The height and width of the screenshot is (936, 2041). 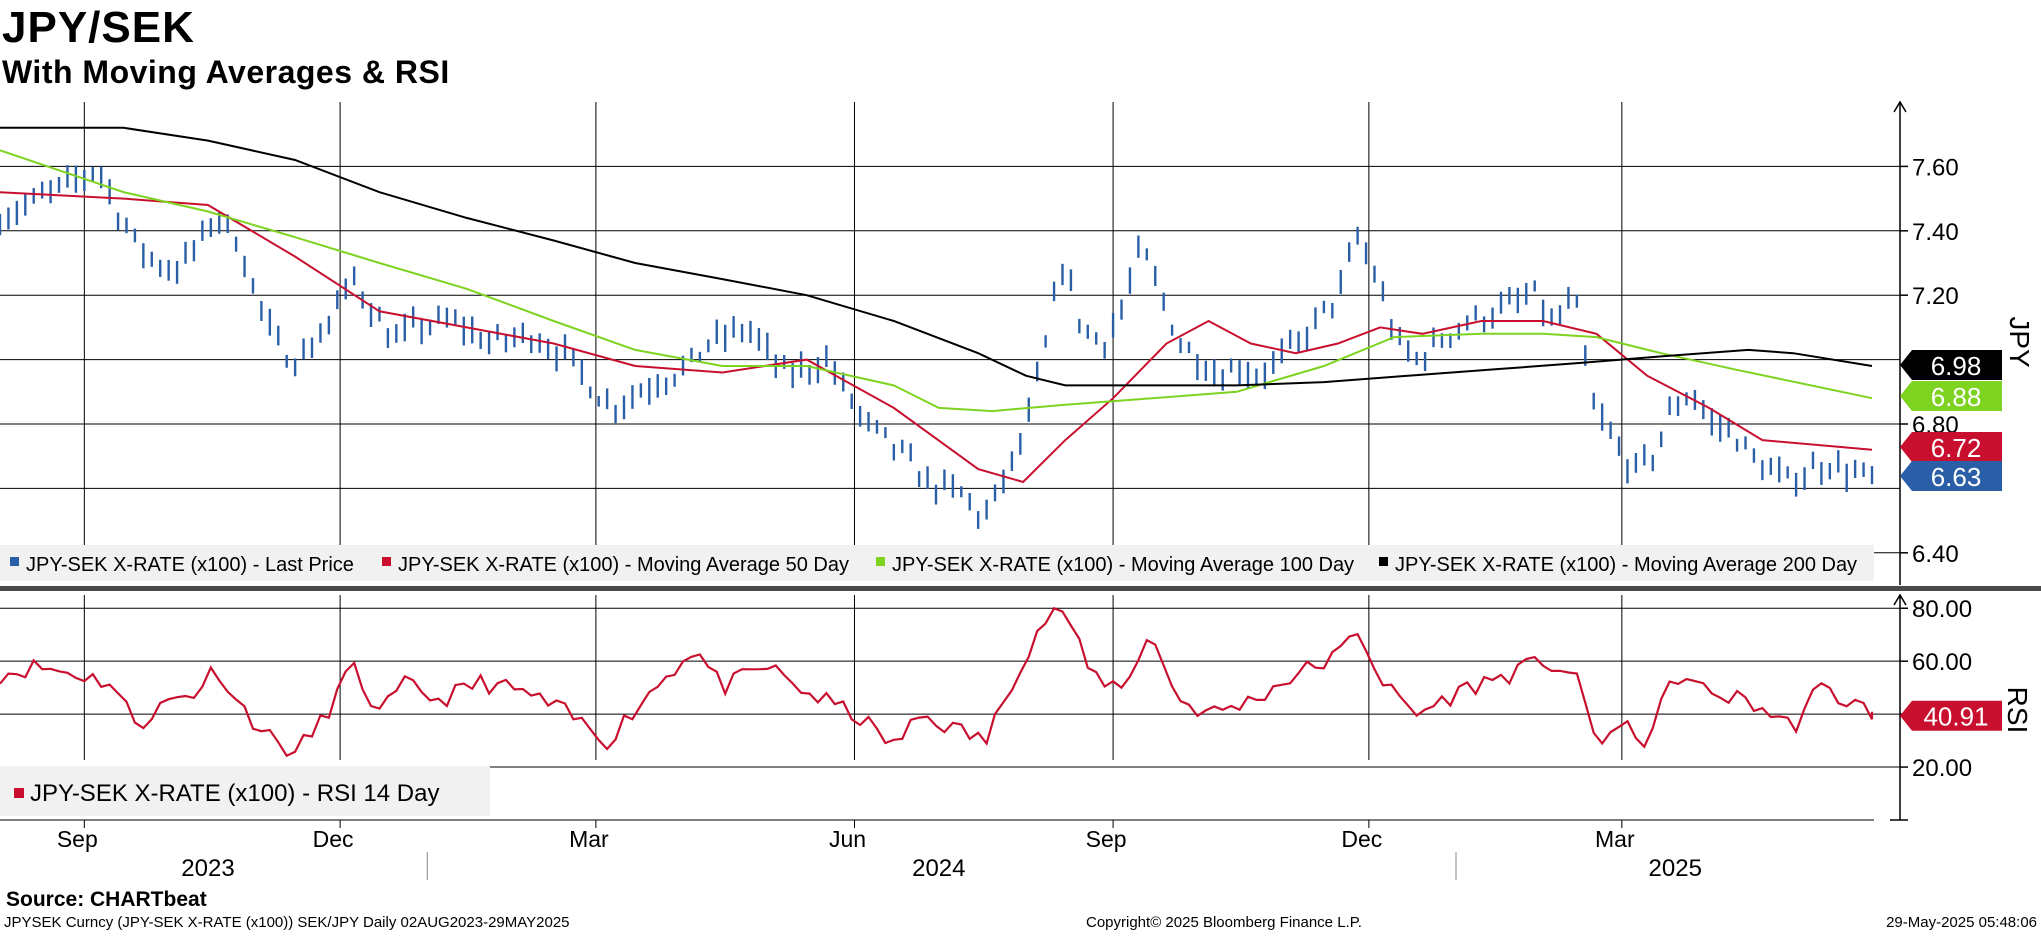 What do you see at coordinates (1935, 232) in the screenshot?
I see `price-tick-label: 7.40` at bounding box center [1935, 232].